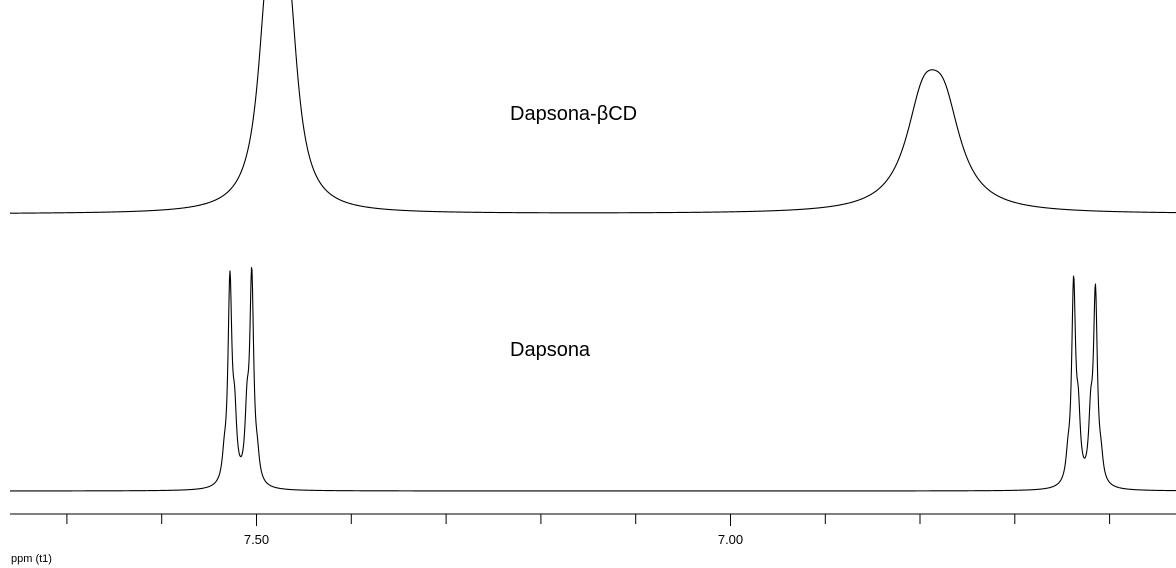  What do you see at coordinates (593, 530) in the screenshot?
I see `x-axis: 7.50 7.00` at bounding box center [593, 530].